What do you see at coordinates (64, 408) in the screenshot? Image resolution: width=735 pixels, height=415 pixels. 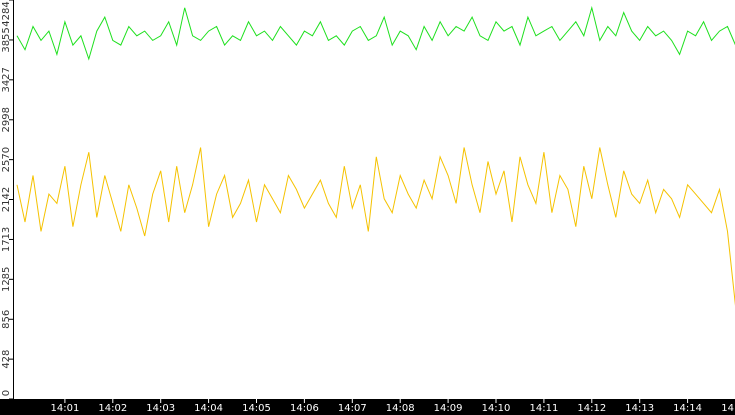 I see `x-tick-label: 14:01` at bounding box center [64, 408].